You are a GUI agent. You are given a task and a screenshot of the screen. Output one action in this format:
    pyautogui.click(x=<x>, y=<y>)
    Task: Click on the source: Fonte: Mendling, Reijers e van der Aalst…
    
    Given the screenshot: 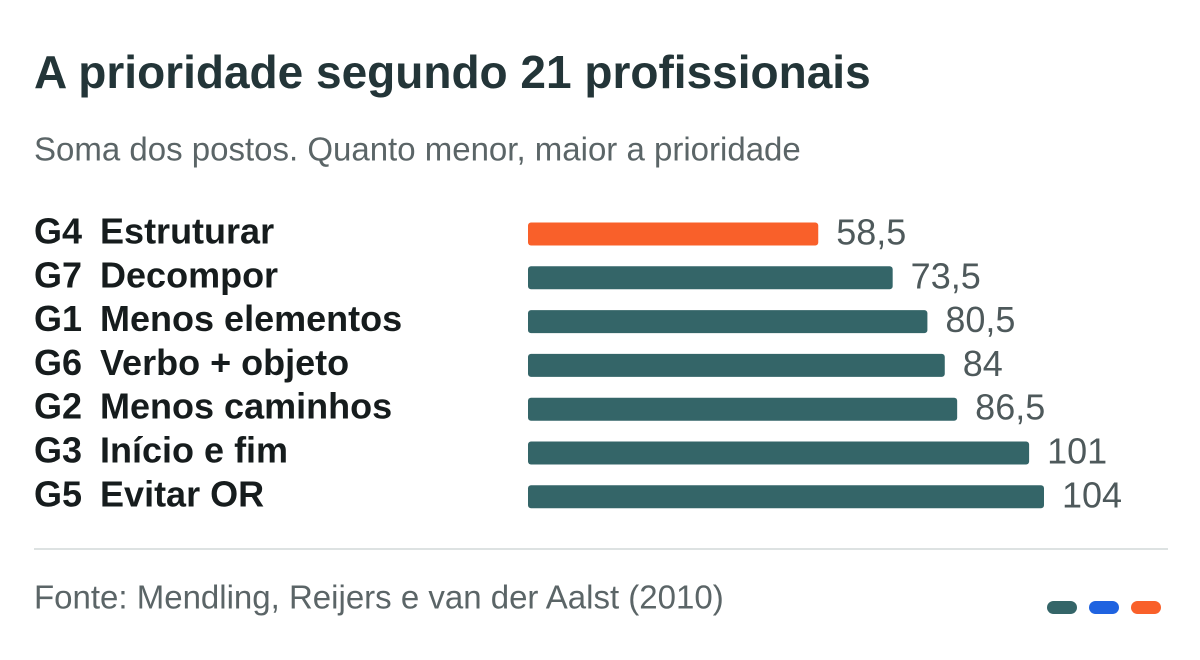 What is the action you would take?
    pyautogui.click(x=379, y=597)
    